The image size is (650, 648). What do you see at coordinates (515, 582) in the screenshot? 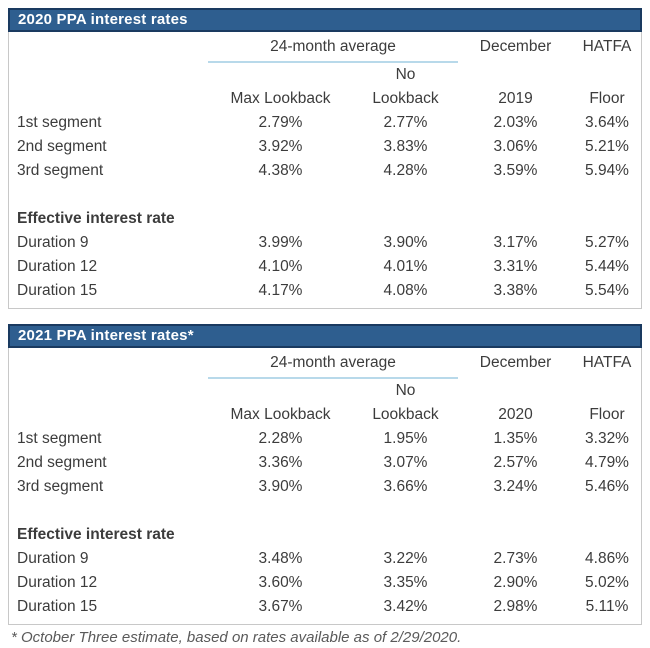
I see `rate-cell: 2.90%` at bounding box center [515, 582].